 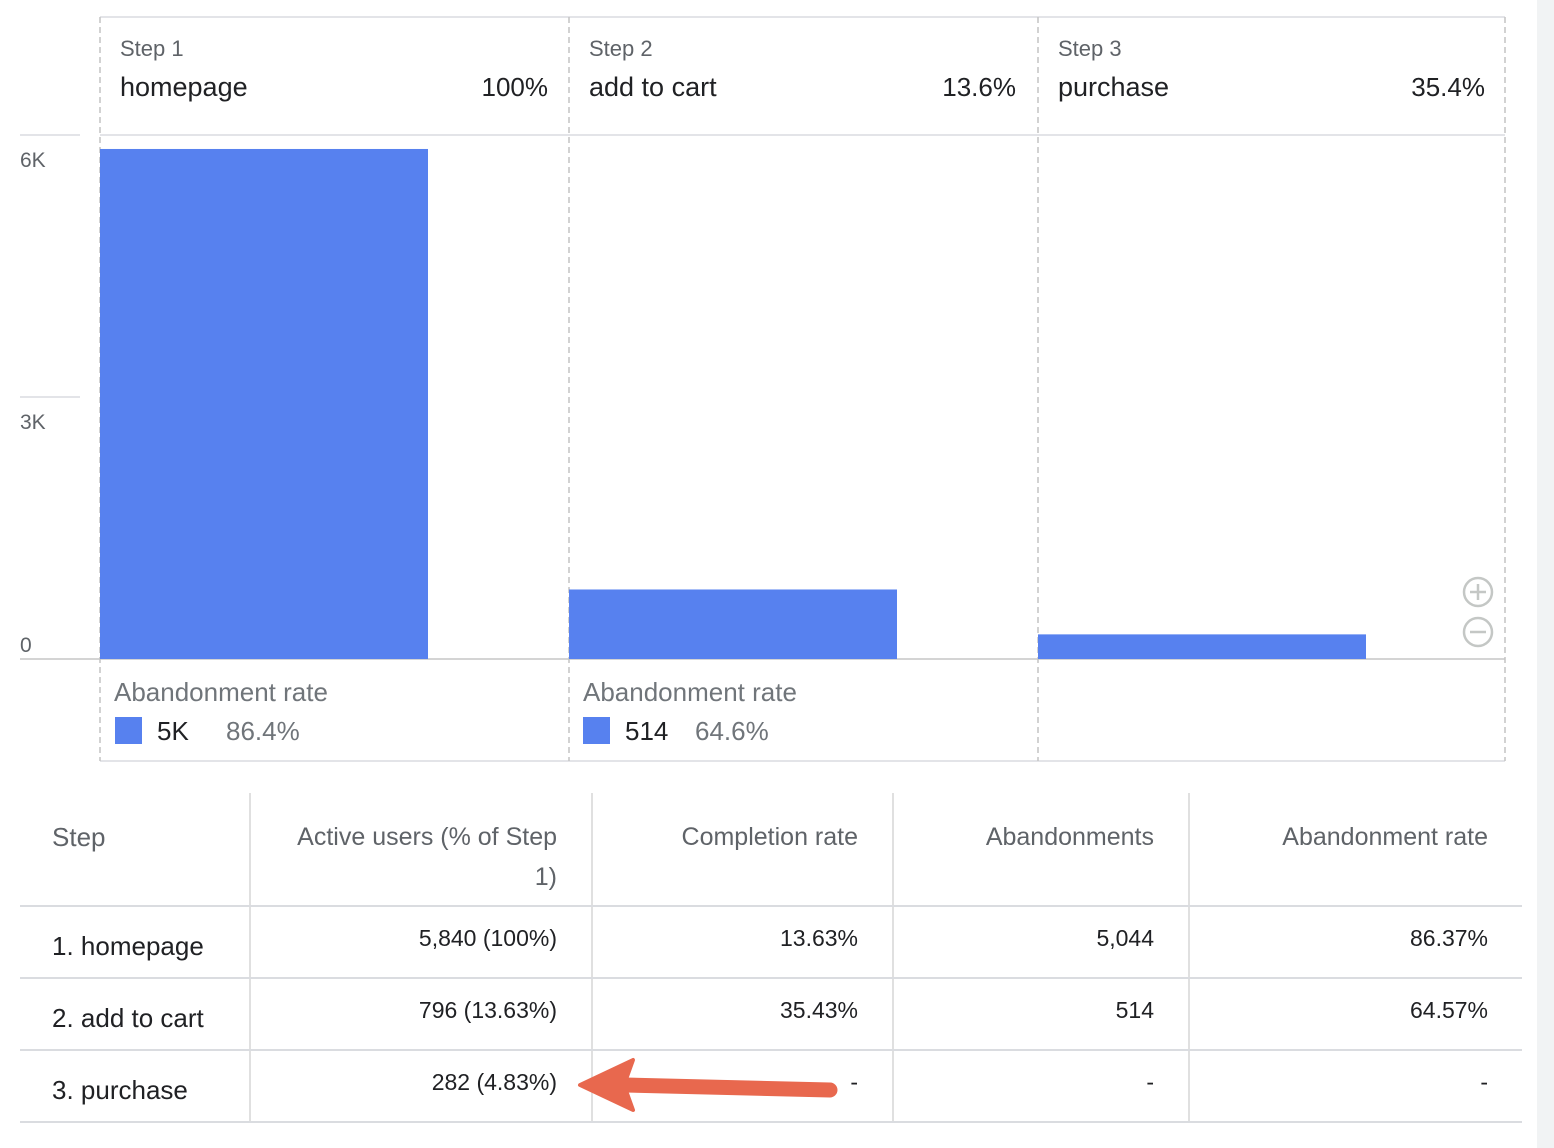 I want to click on step-3-rate: 35.4%, so click(x=1448, y=87).